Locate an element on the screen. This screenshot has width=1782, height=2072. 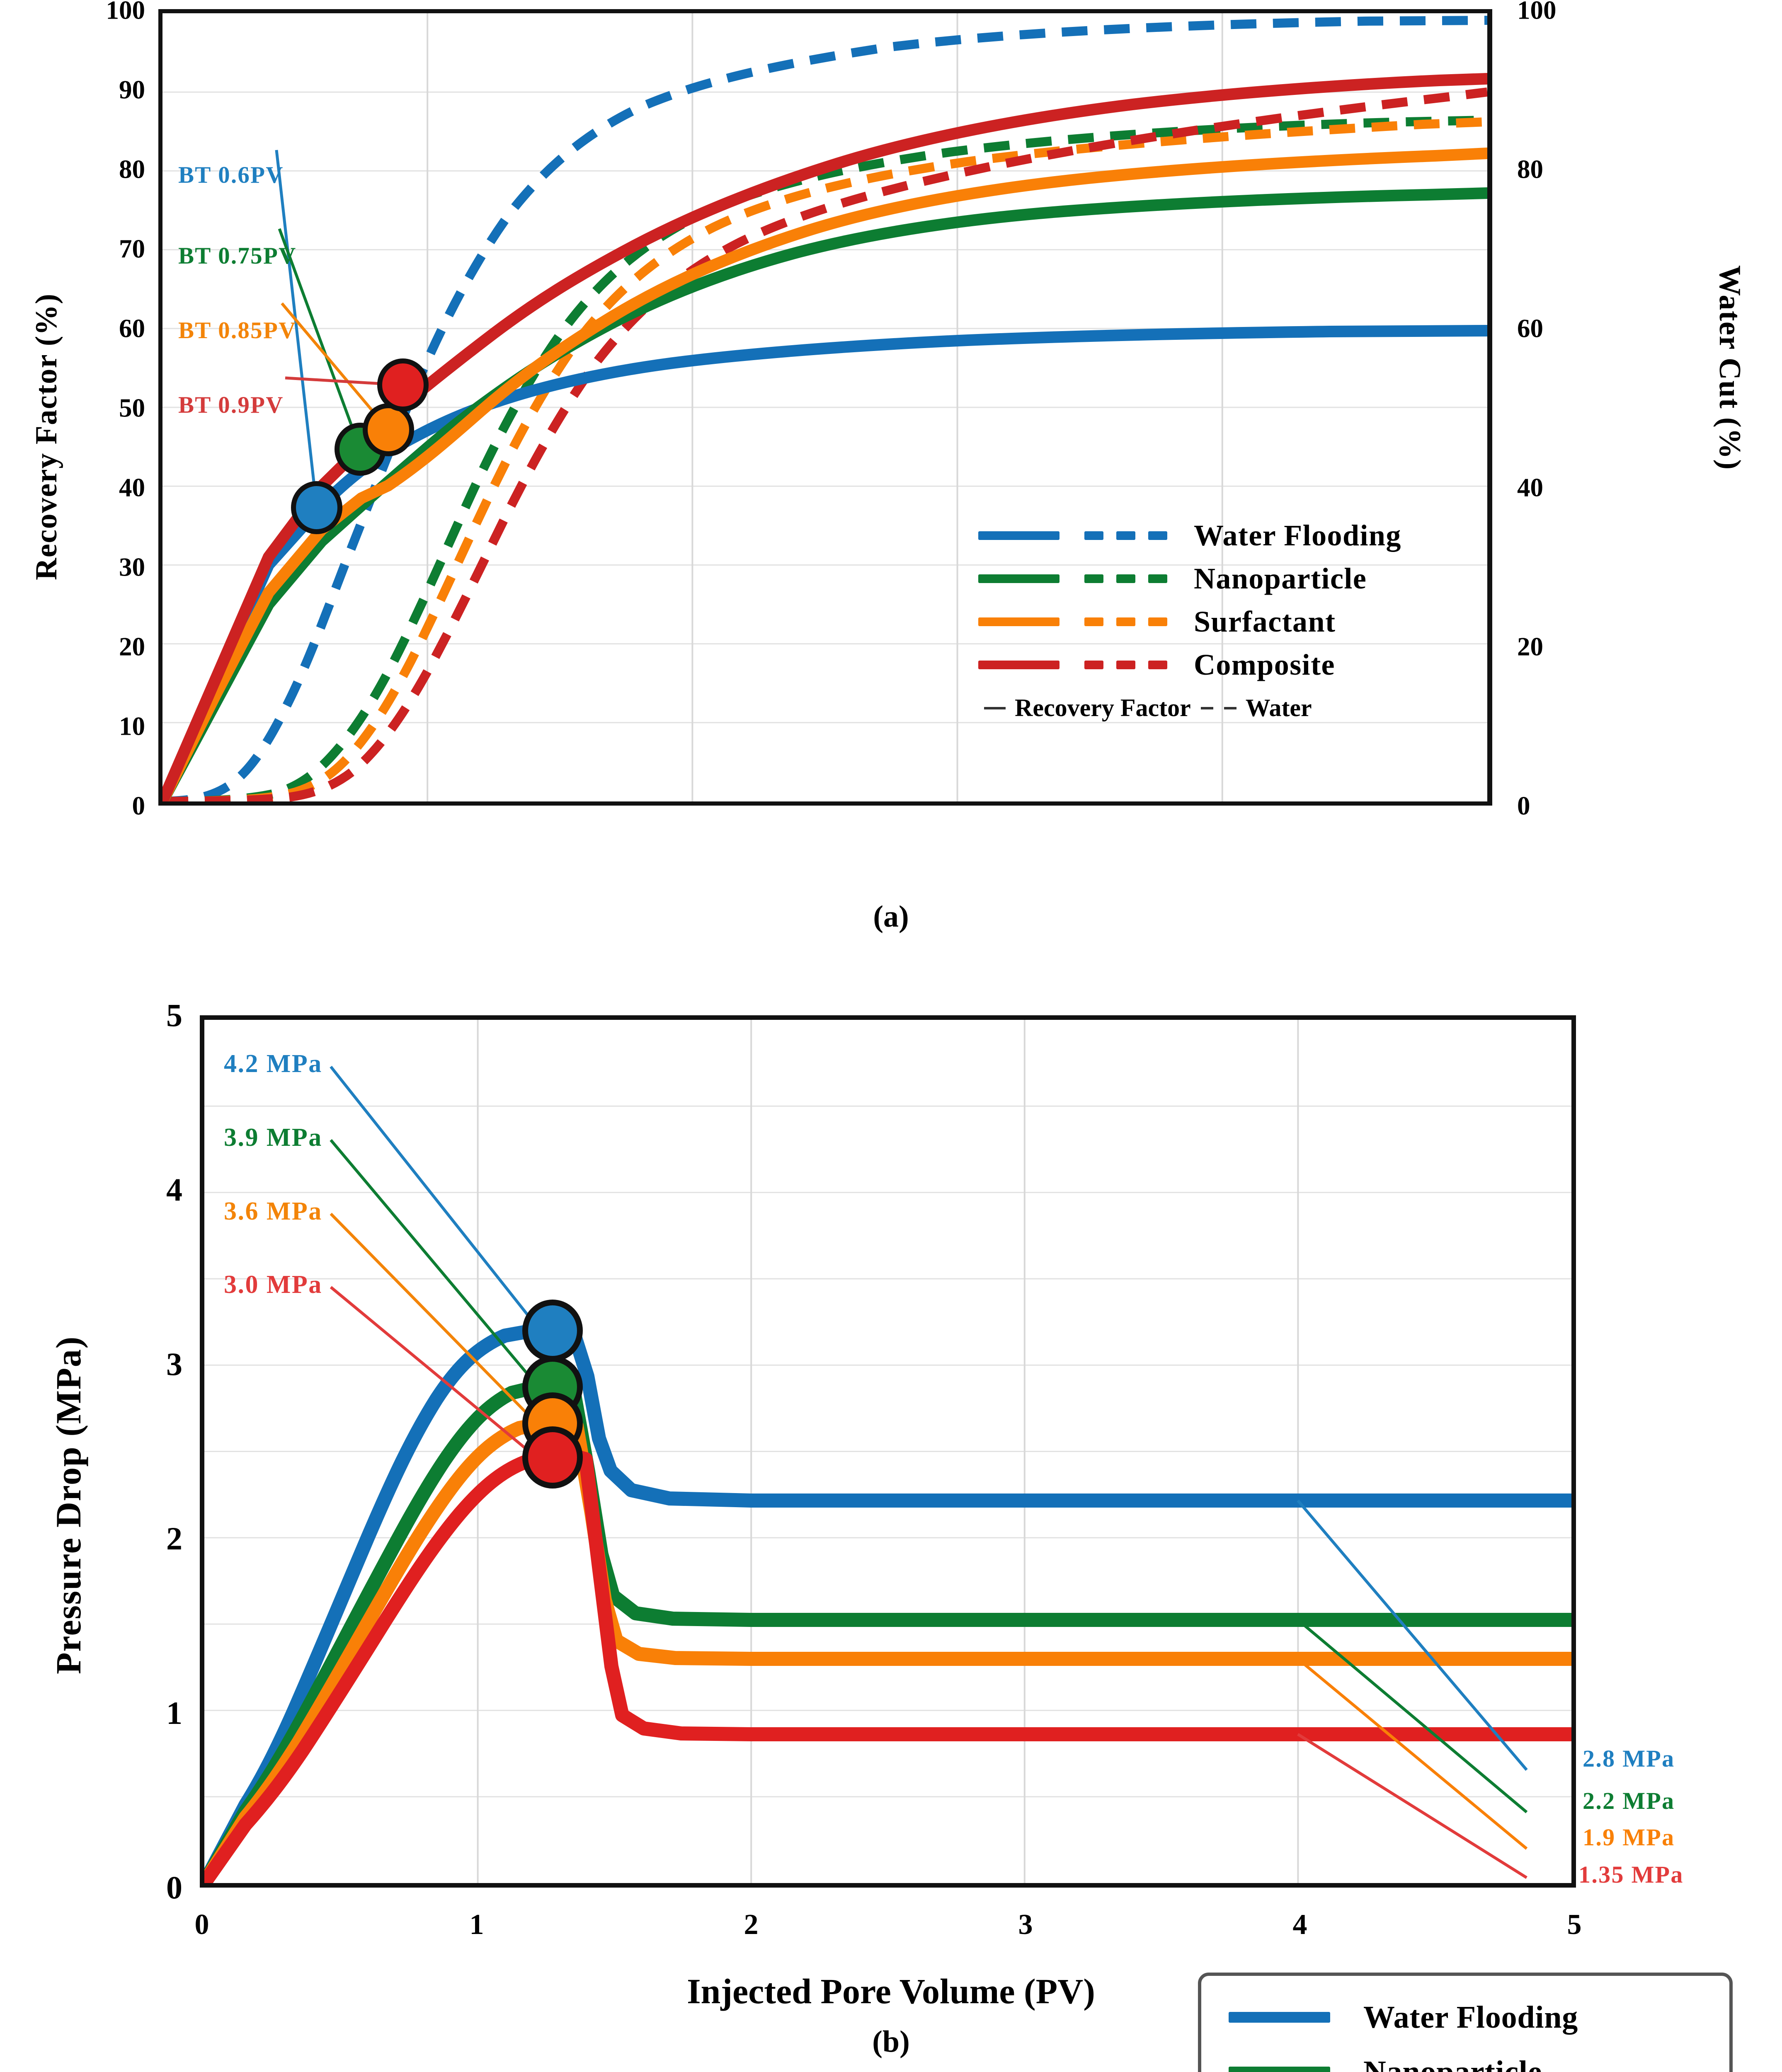
leader-line-135mpa is located at coordinates (1412, 1806).